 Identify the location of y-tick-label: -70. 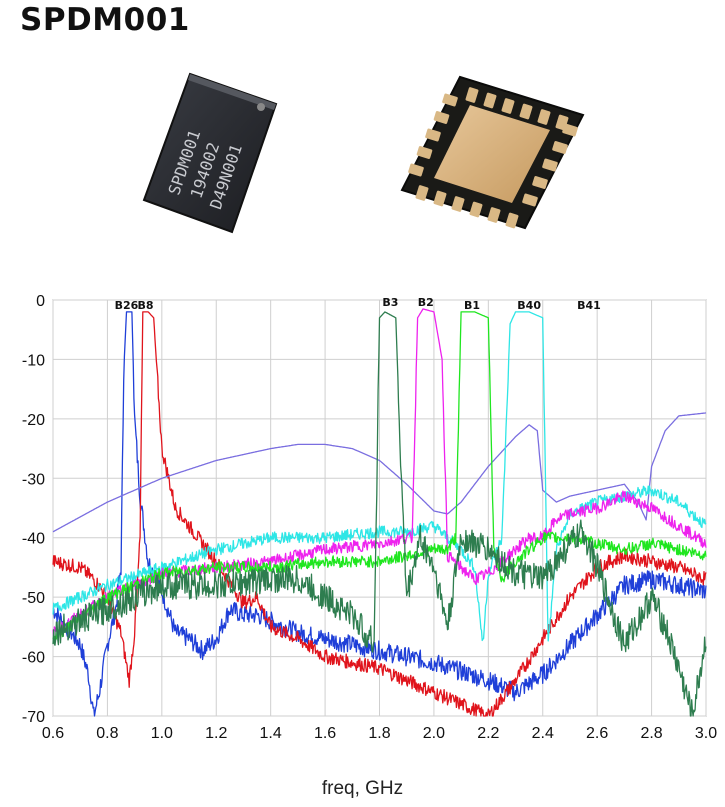
(33, 717).